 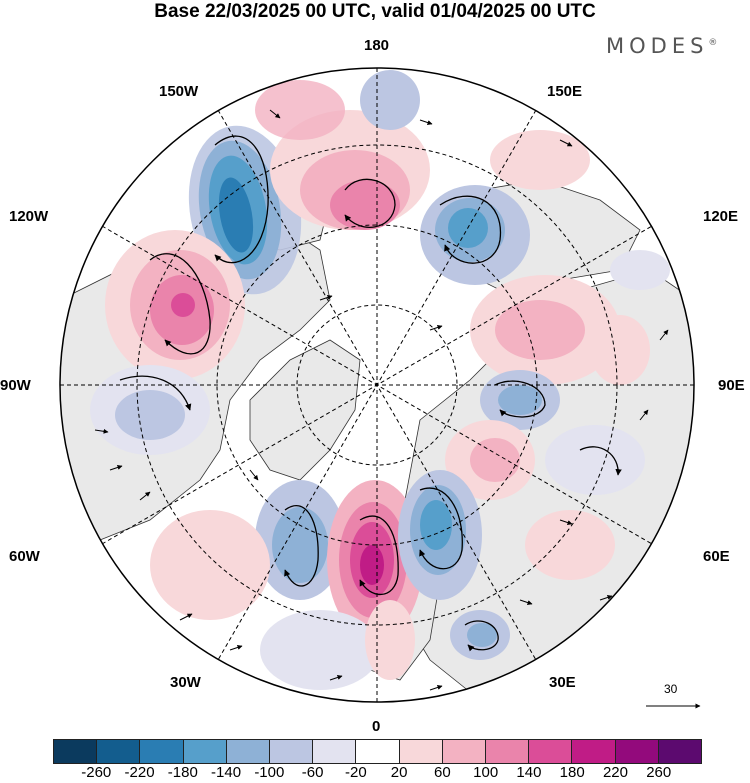 What do you see at coordinates (269, 772) in the screenshot?
I see `legend-tick-label: -100` at bounding box center [269, 772].